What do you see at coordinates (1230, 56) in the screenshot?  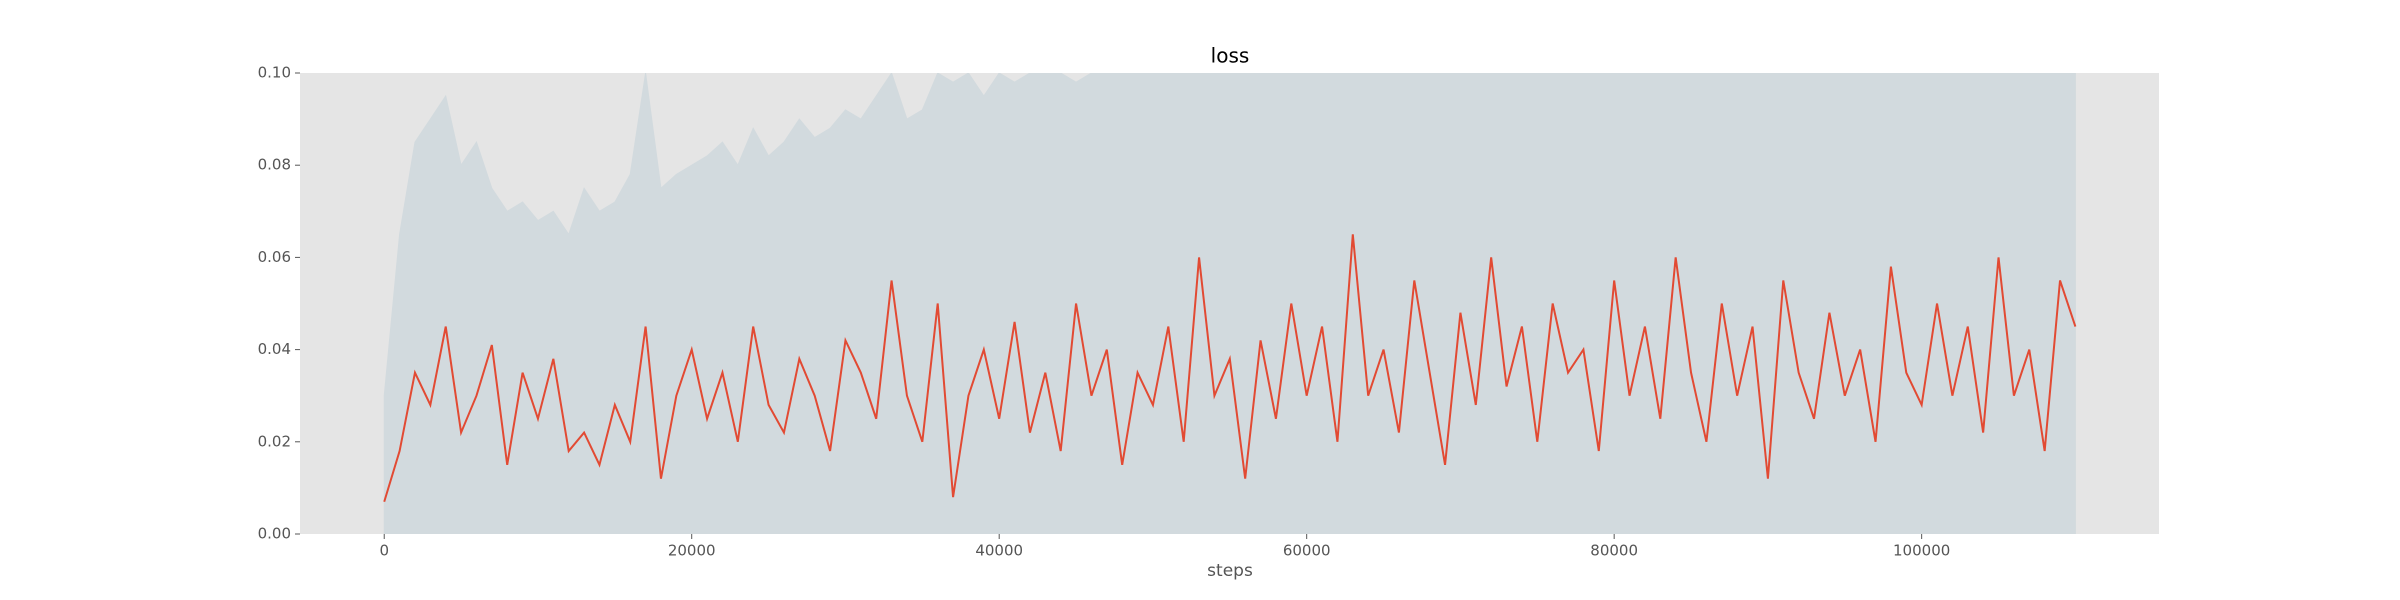 I see `chart-title: loss` at bounding box center [1230, 56].